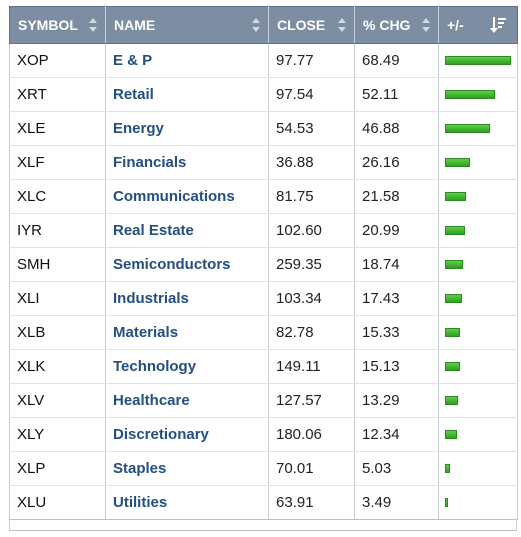 The height and width of the screenshot is (537, 521). Describe the element at coordinates (312, 435) in the screenshot. I see `close-cell: 180.06` at that location.